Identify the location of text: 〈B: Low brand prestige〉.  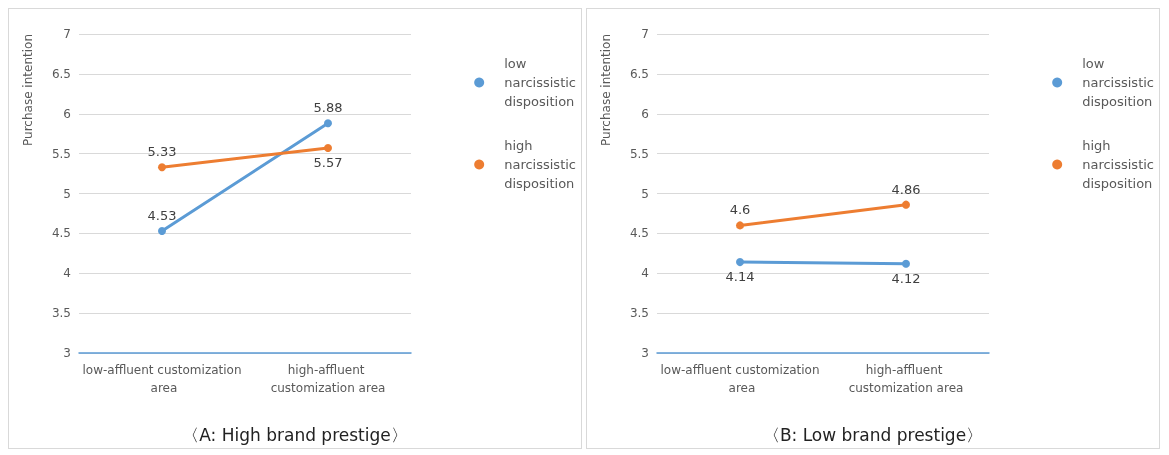
(873, 434).